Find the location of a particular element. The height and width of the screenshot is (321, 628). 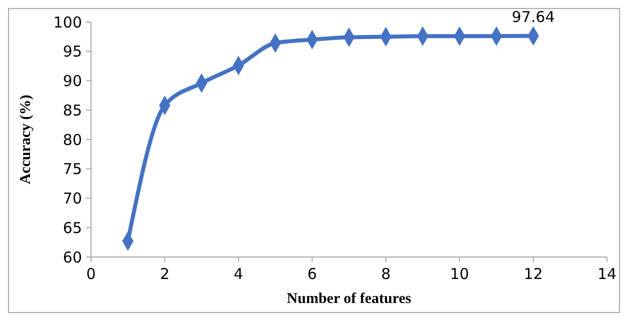

y-tick-label: 100 is located at coordinates (67, 22).